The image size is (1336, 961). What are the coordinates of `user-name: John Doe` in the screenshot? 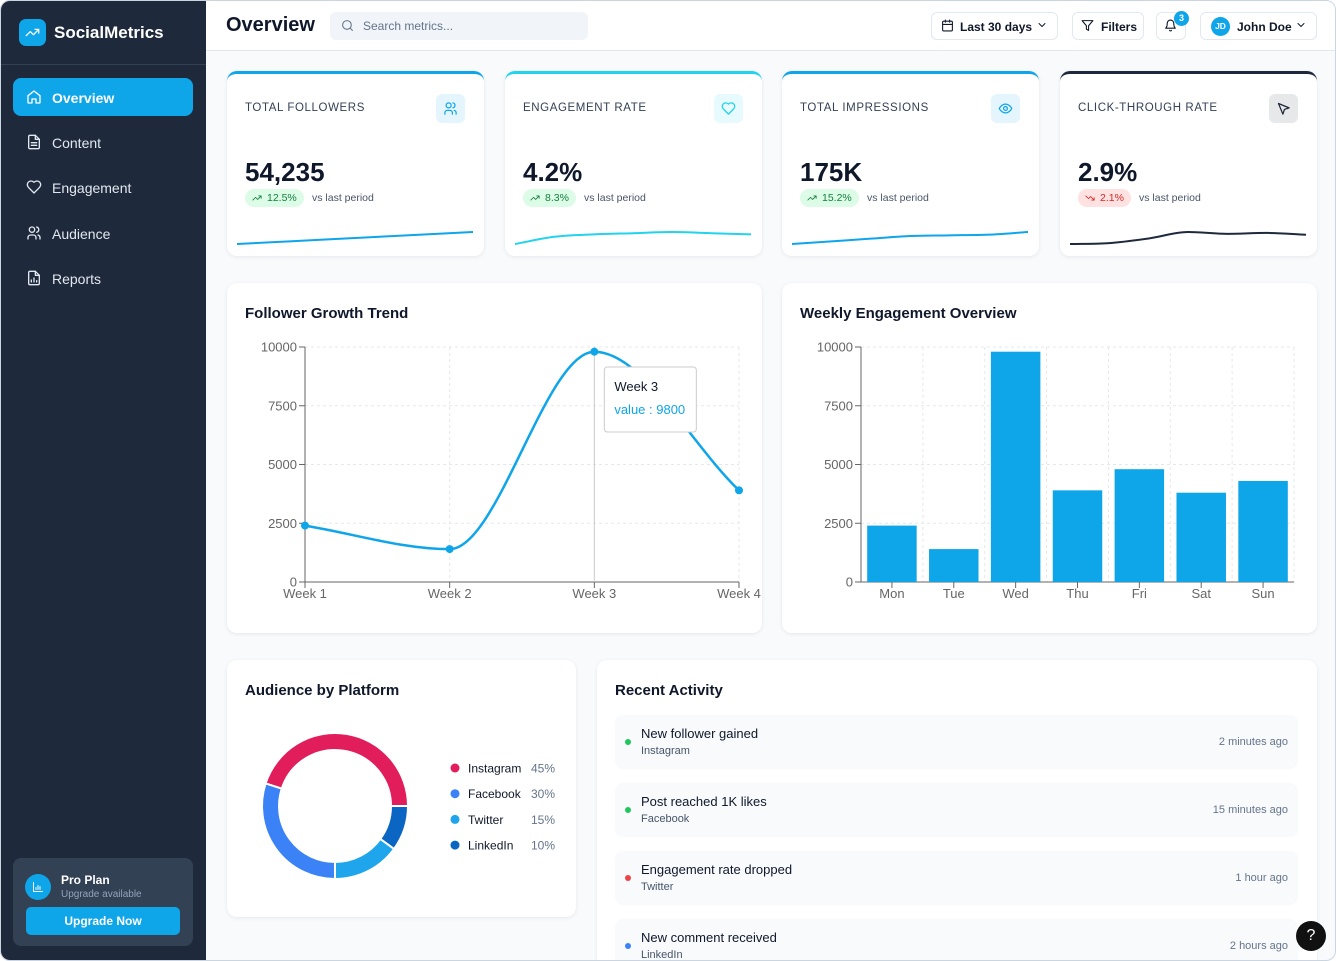 It's located at (1264, 27).